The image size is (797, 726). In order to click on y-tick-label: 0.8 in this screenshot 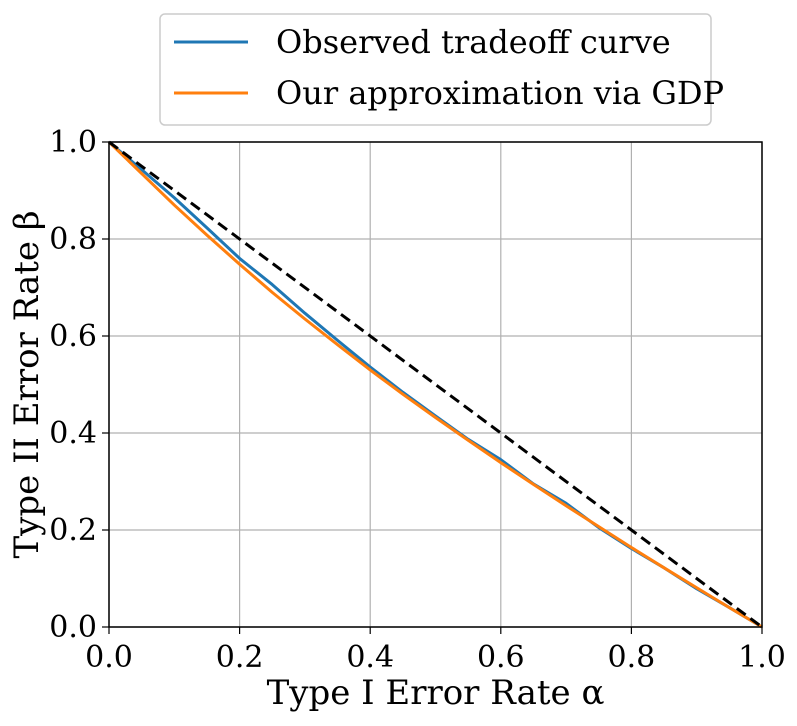, I will do `click(73, 239)`.